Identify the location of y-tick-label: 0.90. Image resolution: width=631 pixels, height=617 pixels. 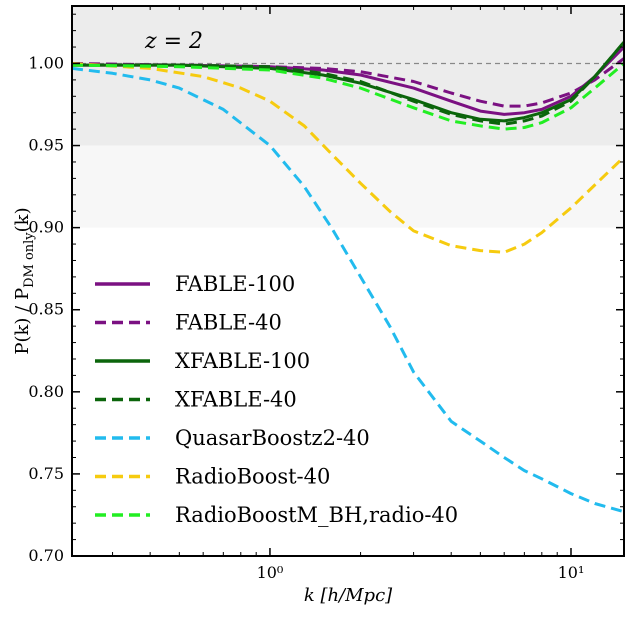
(46, 227).